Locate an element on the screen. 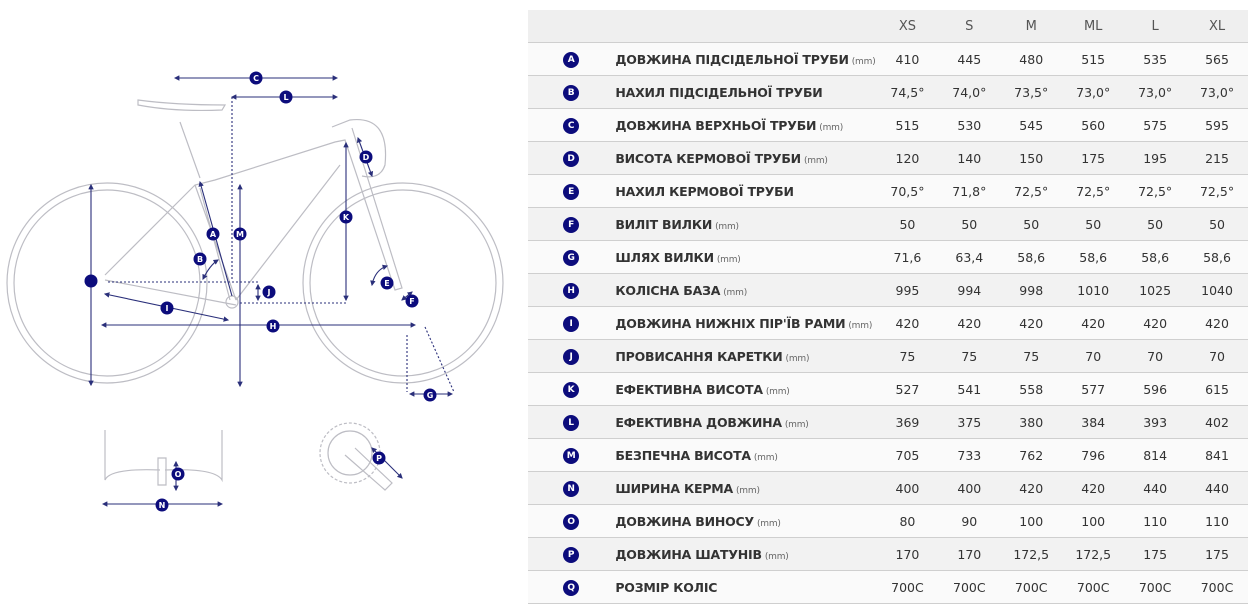 Image resolution: width=1249 pixels, height=604 pixels. measurement-value: 100 is located at coordinates (1031, 521).